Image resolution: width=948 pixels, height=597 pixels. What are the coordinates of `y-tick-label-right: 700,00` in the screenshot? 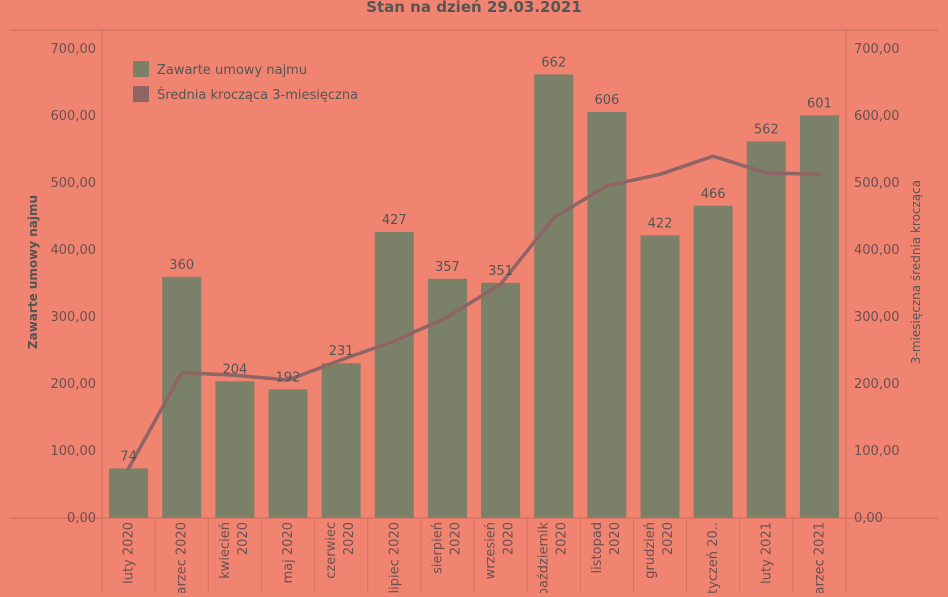 It's located at (877, 49).